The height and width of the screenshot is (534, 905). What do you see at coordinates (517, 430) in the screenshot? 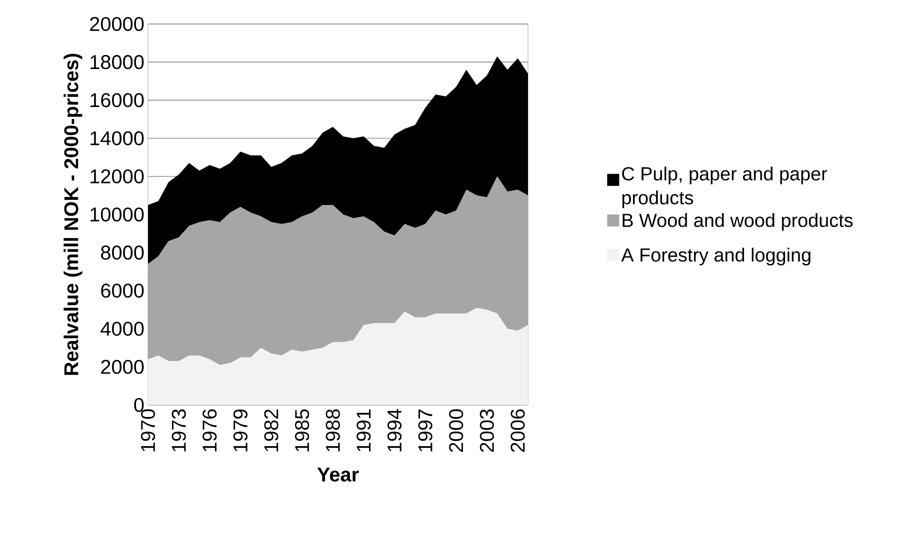
I see `x-tick-label: 2006` at bounding box center [517, 430].